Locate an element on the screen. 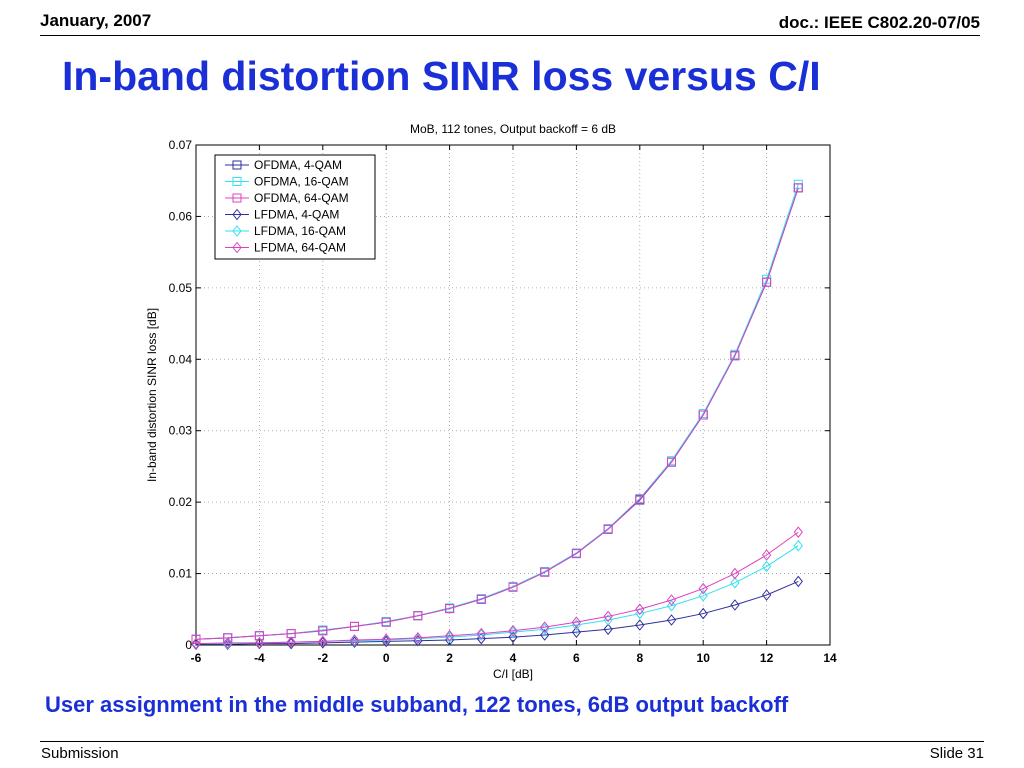 Image resolution: width=1024 pixels, height=768 pixels. footer-submission: Submission is located at coordinates (80, 753).